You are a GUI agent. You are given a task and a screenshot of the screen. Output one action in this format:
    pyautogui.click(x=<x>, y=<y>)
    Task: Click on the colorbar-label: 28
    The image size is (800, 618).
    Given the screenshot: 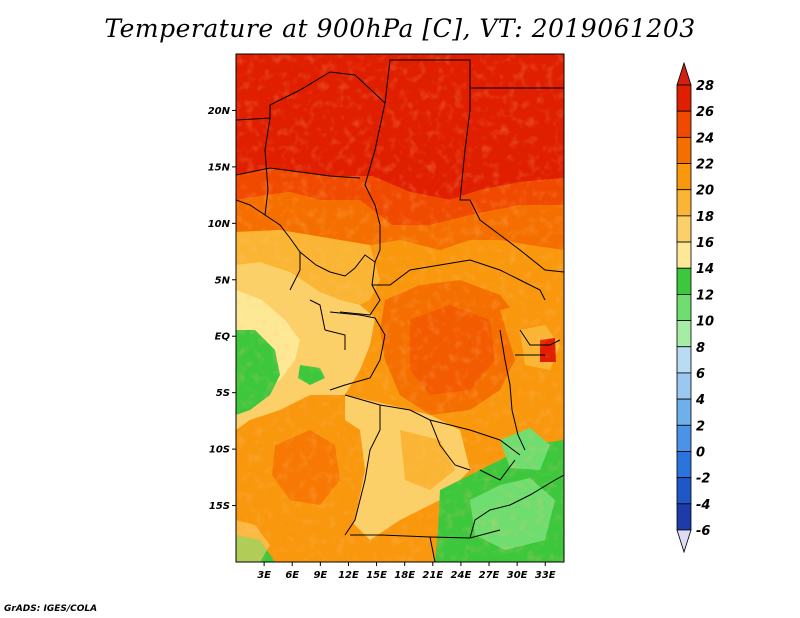 What is the action you would take?
    pyautogui.click(x=705, y=86)
    